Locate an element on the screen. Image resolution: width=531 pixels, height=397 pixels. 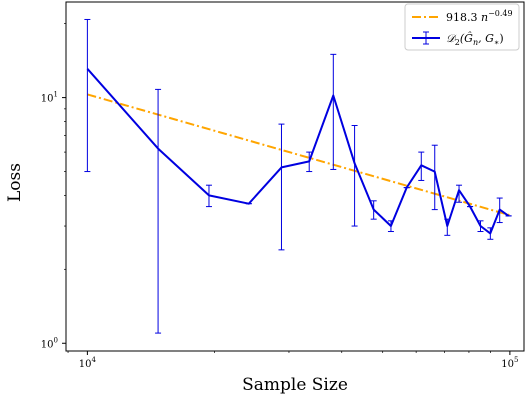
y-tick-label-1: 10¹ is located at coordinates (49, 98).